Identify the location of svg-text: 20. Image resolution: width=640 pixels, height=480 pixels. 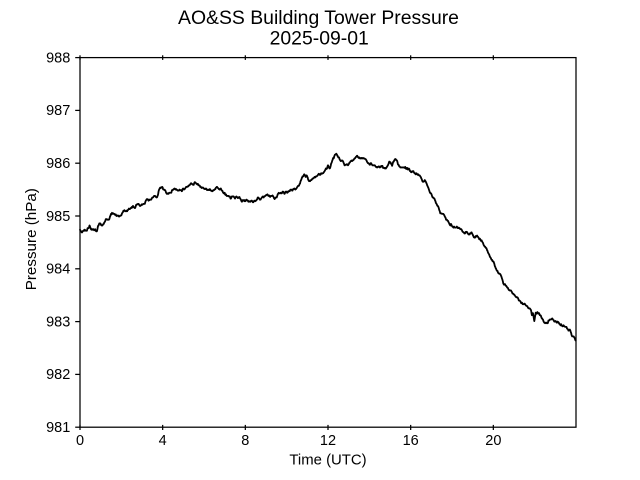
(493, 441).